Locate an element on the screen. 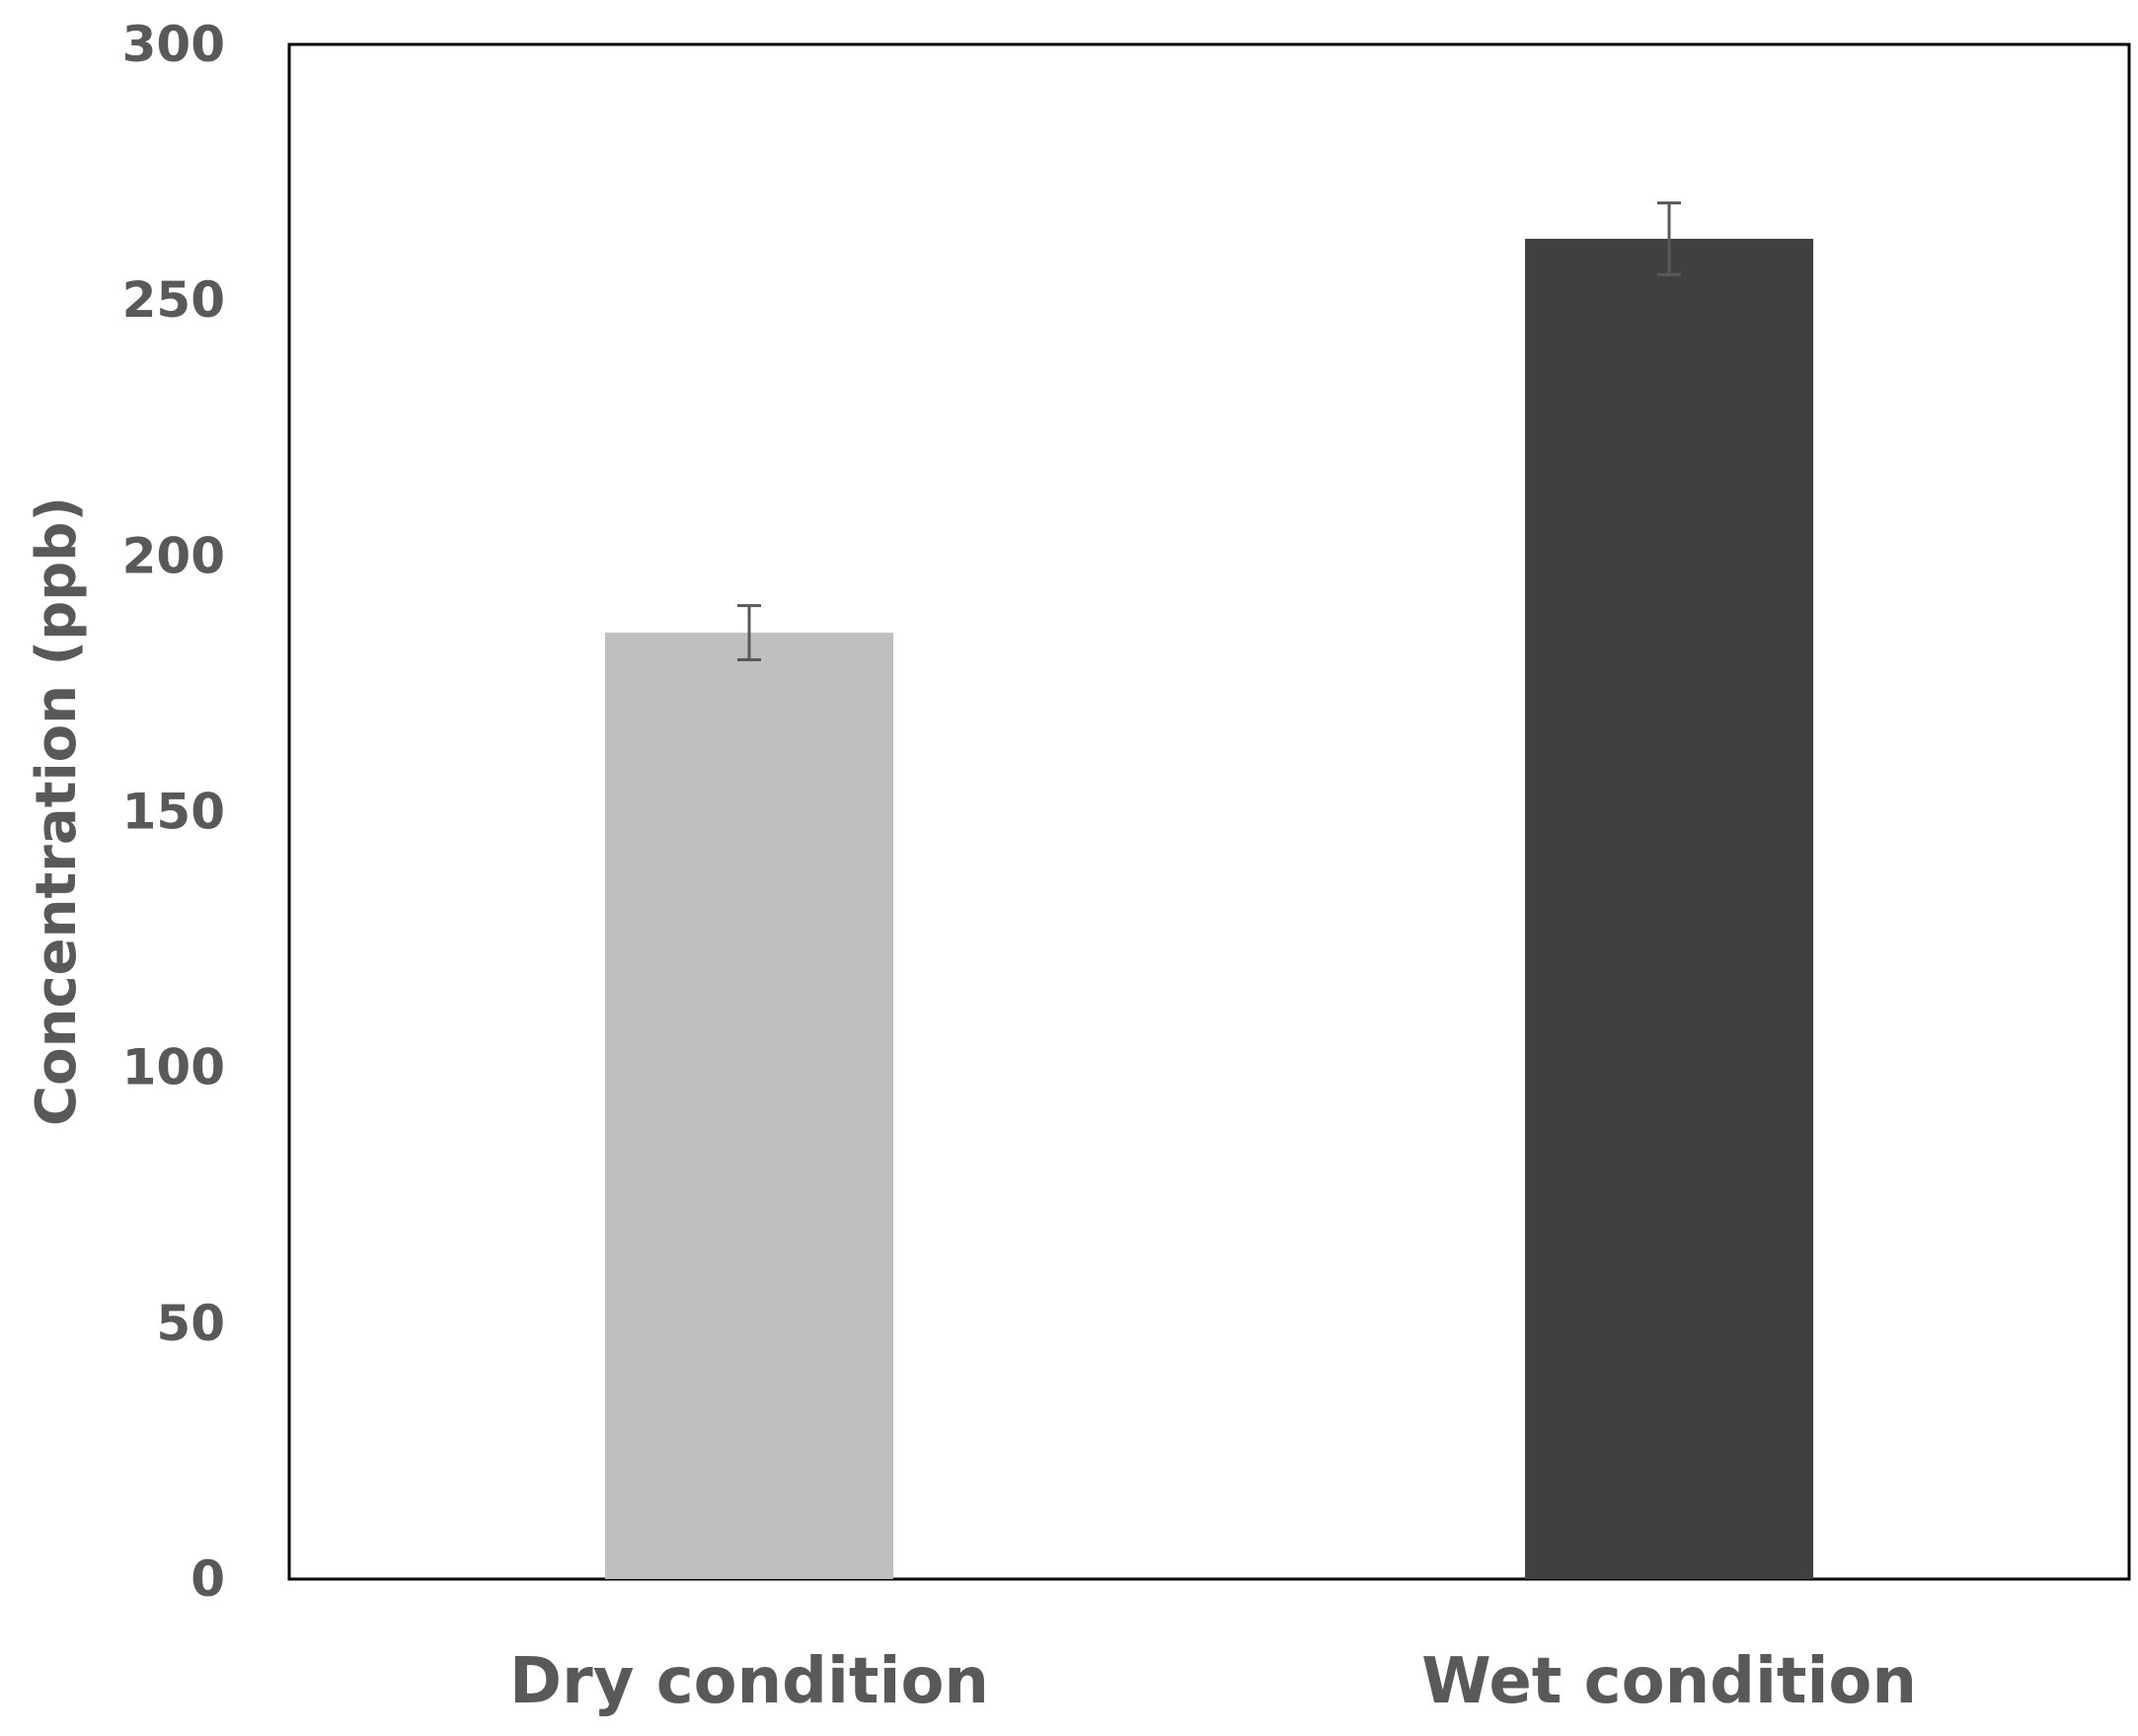 Image resolution: width=2138 pixels, height=1736 pixels. y-axis-title: Concentration (ppb) is located at coordinates (57, 811).